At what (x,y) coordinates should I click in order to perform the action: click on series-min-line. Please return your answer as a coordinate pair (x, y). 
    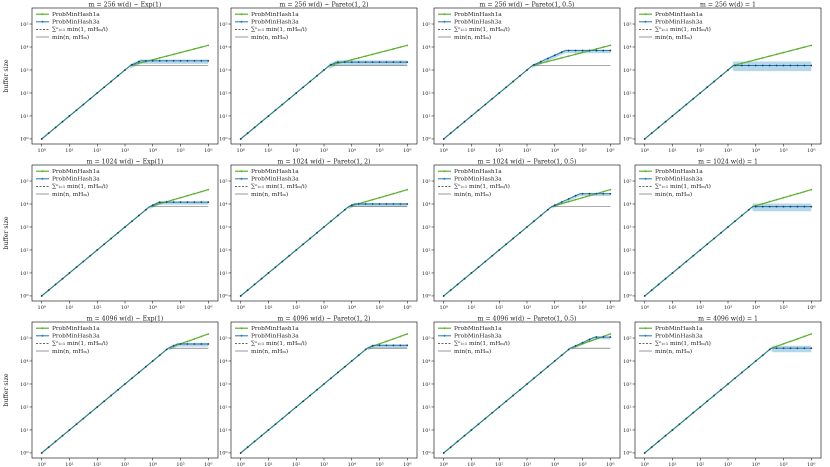
    Looking at the image, I should click on (728, 102).